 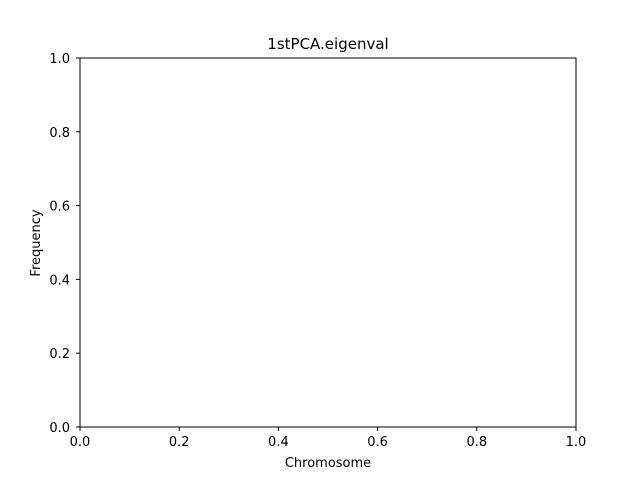 I want to click on x-tick-label: 0.0, so click(x=80, y=442).